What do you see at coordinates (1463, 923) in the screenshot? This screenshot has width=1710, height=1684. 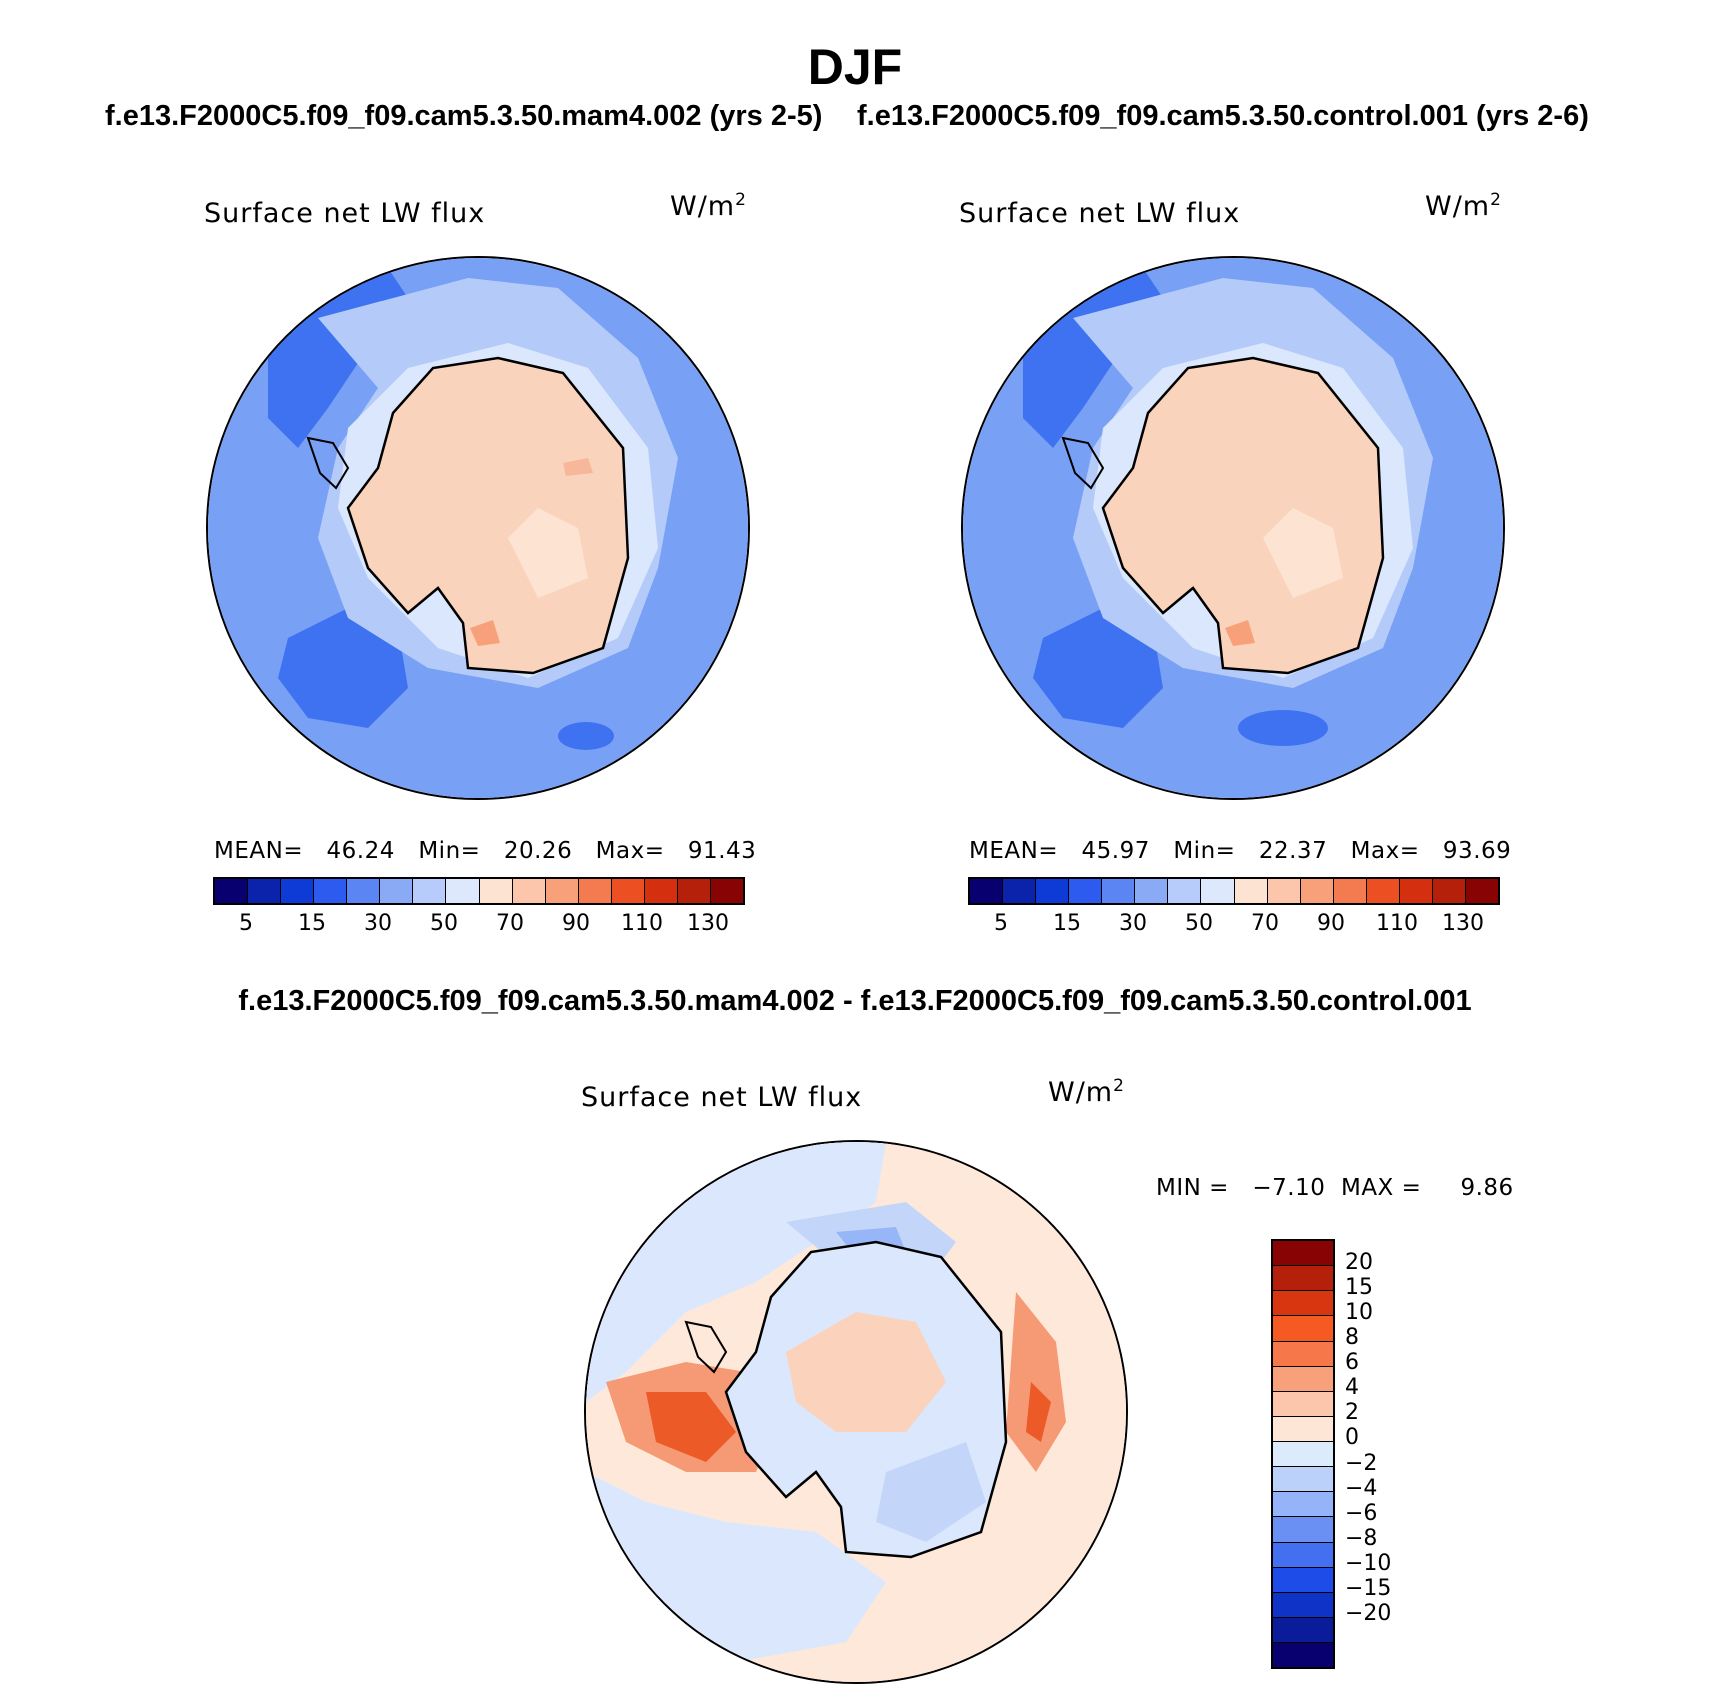 I see `colorbar-control-tick-label: 130` at bounding box center [1463, 923].